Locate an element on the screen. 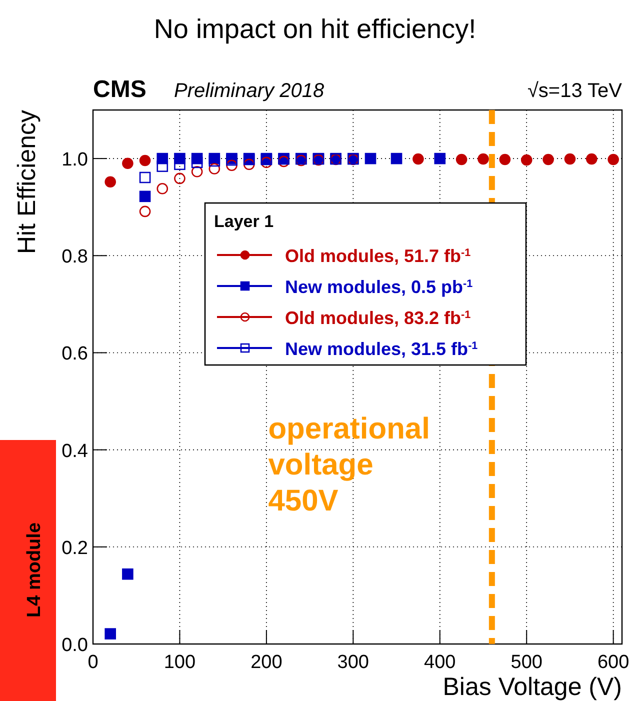 This screenshot has width=630, height=701. x-tick-label: 600 is located at coordinates (613, 662).